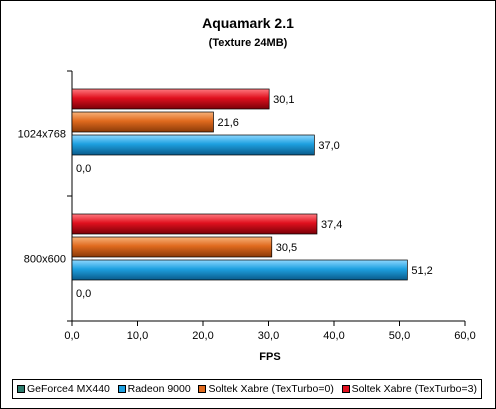  I want to click on data-label: 51,2, so click(421, 271).